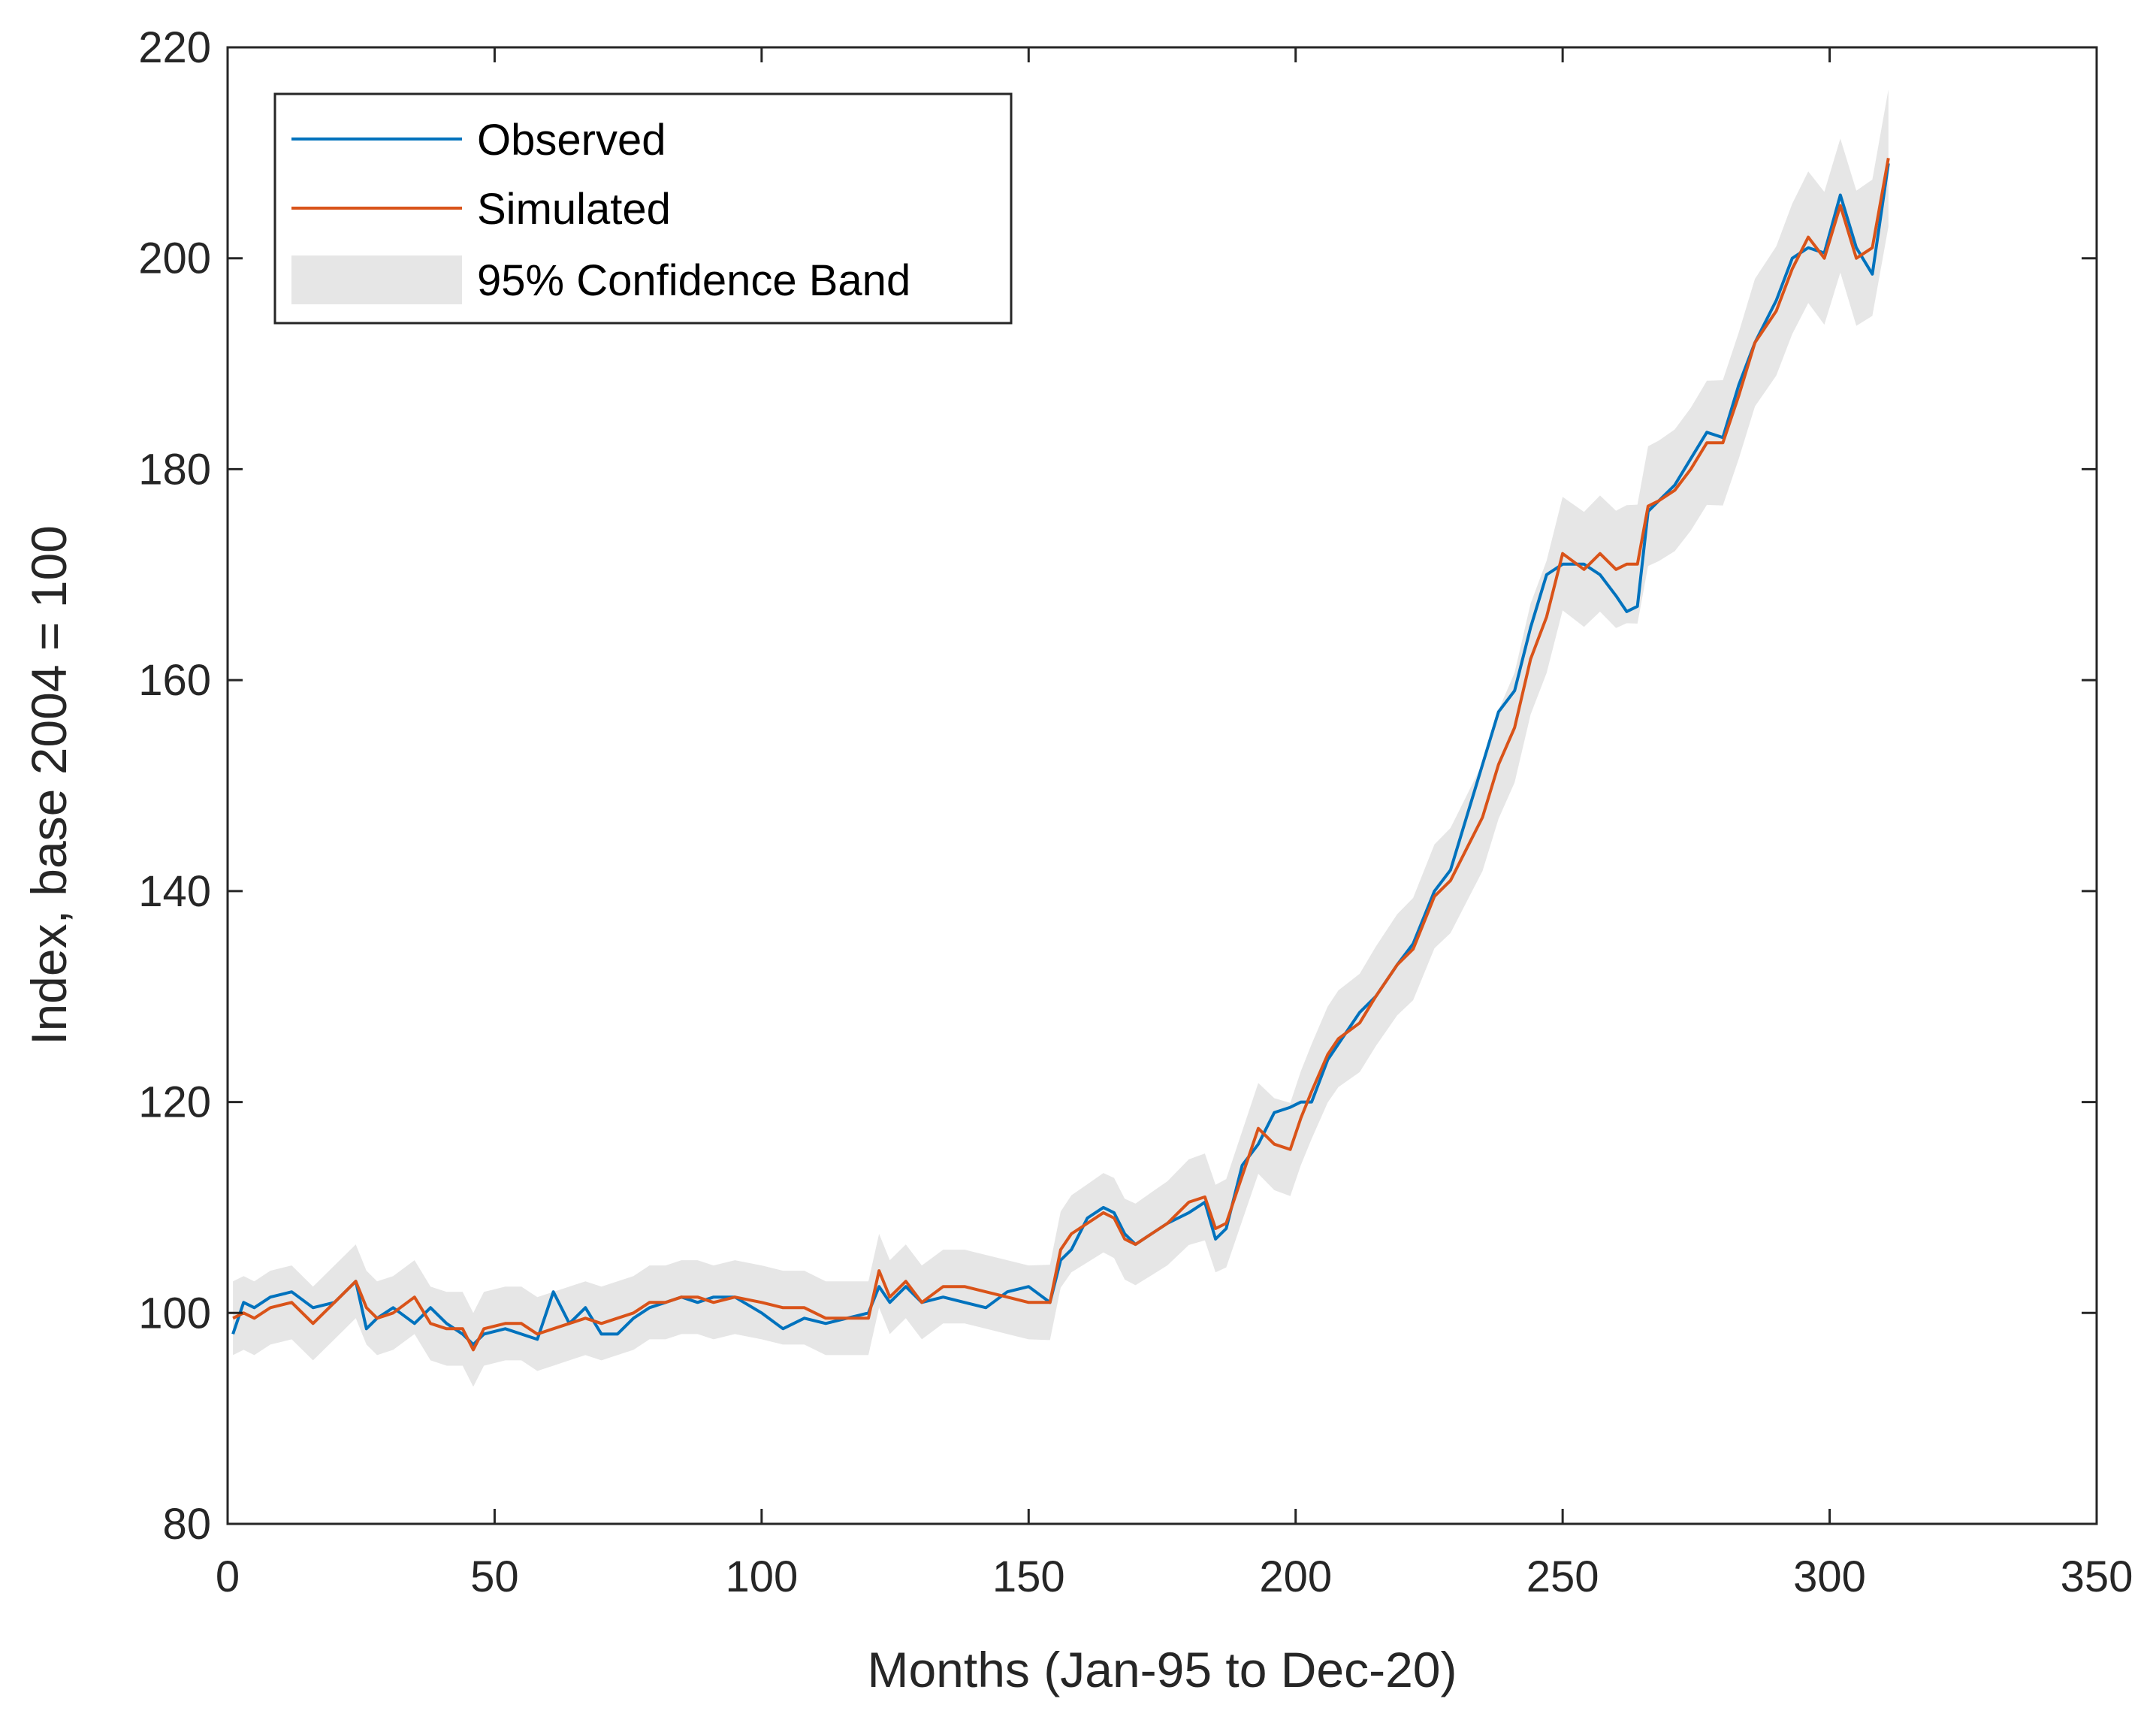 The image size is (2156, 1726). I want to click on legend-swatch-band, so click(376, 279).